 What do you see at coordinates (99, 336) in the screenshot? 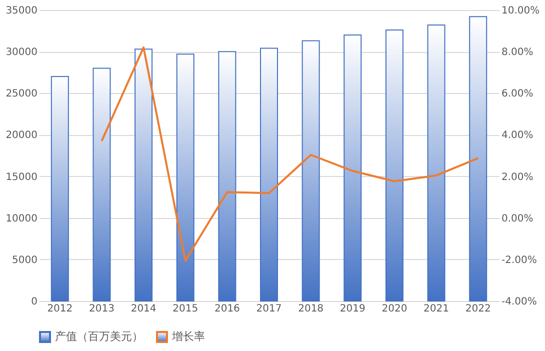
I see `legend-label: 产值（百万美元）` at bounding box center [99, 336].